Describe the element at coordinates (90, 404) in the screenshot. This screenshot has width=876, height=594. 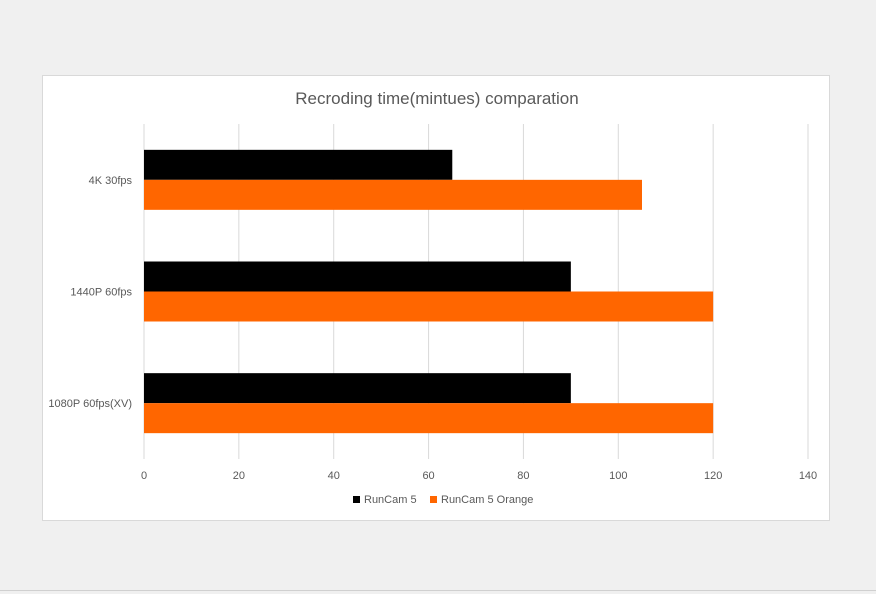
I see `category-label: 1080P 60fps(XV)` at that location.